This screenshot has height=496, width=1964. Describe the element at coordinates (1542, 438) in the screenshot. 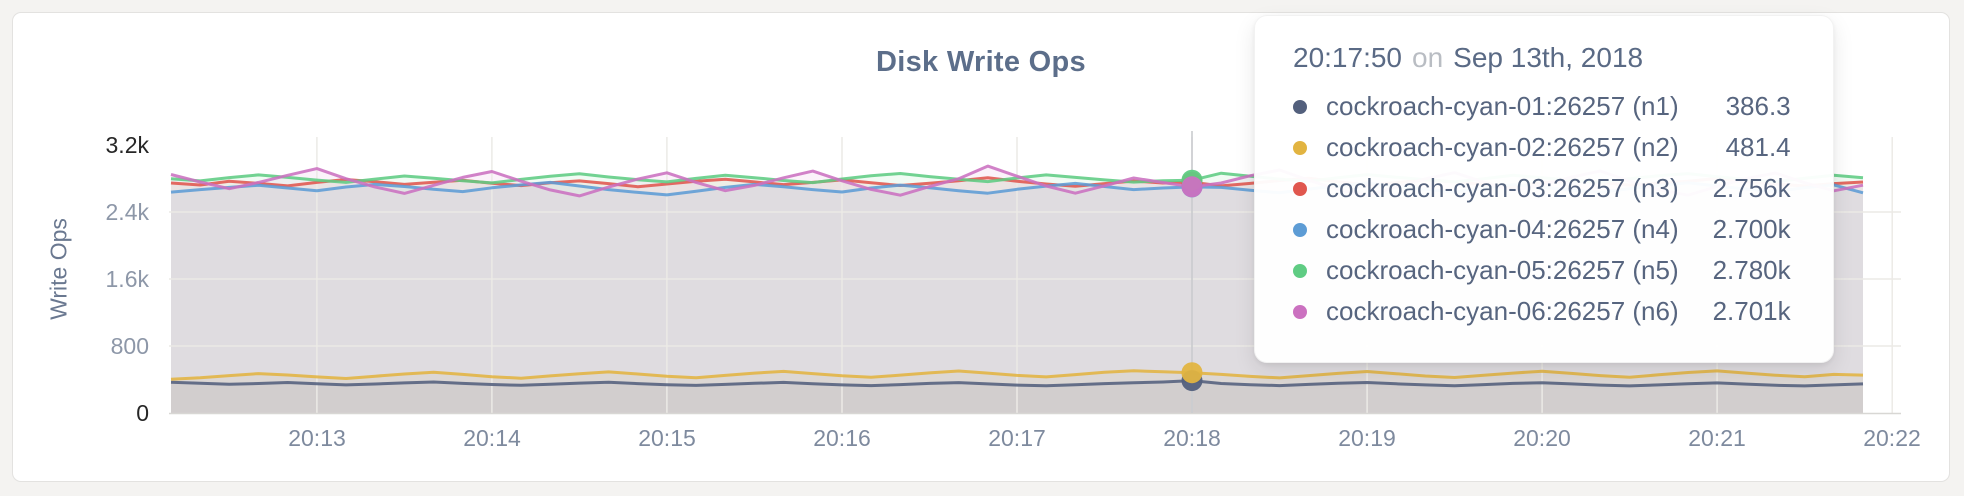

I see `x-tick-label: 20:20` at that location.